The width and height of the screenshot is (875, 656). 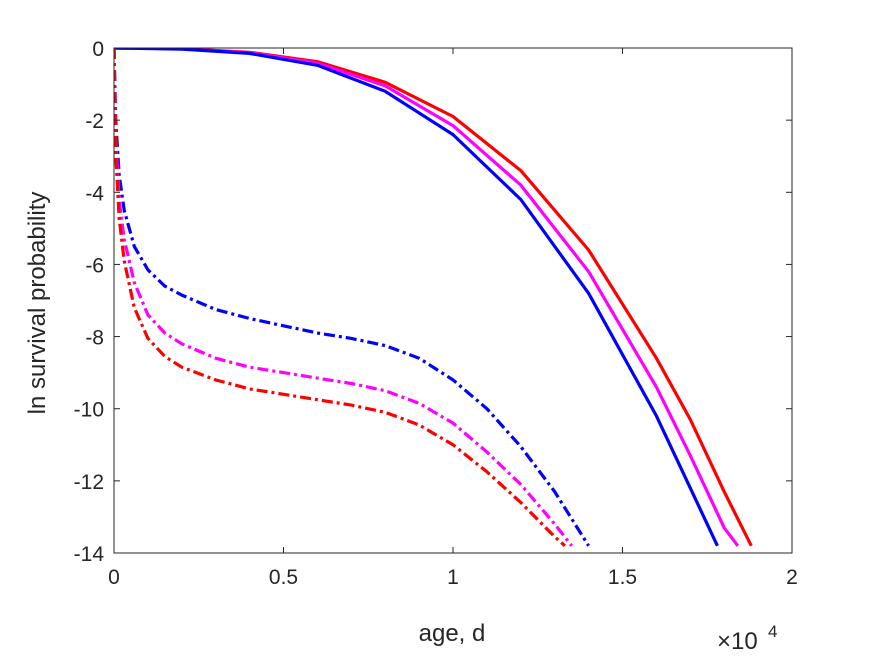 I want to click on y-tick-label: -4, so click(x=94, y=193).